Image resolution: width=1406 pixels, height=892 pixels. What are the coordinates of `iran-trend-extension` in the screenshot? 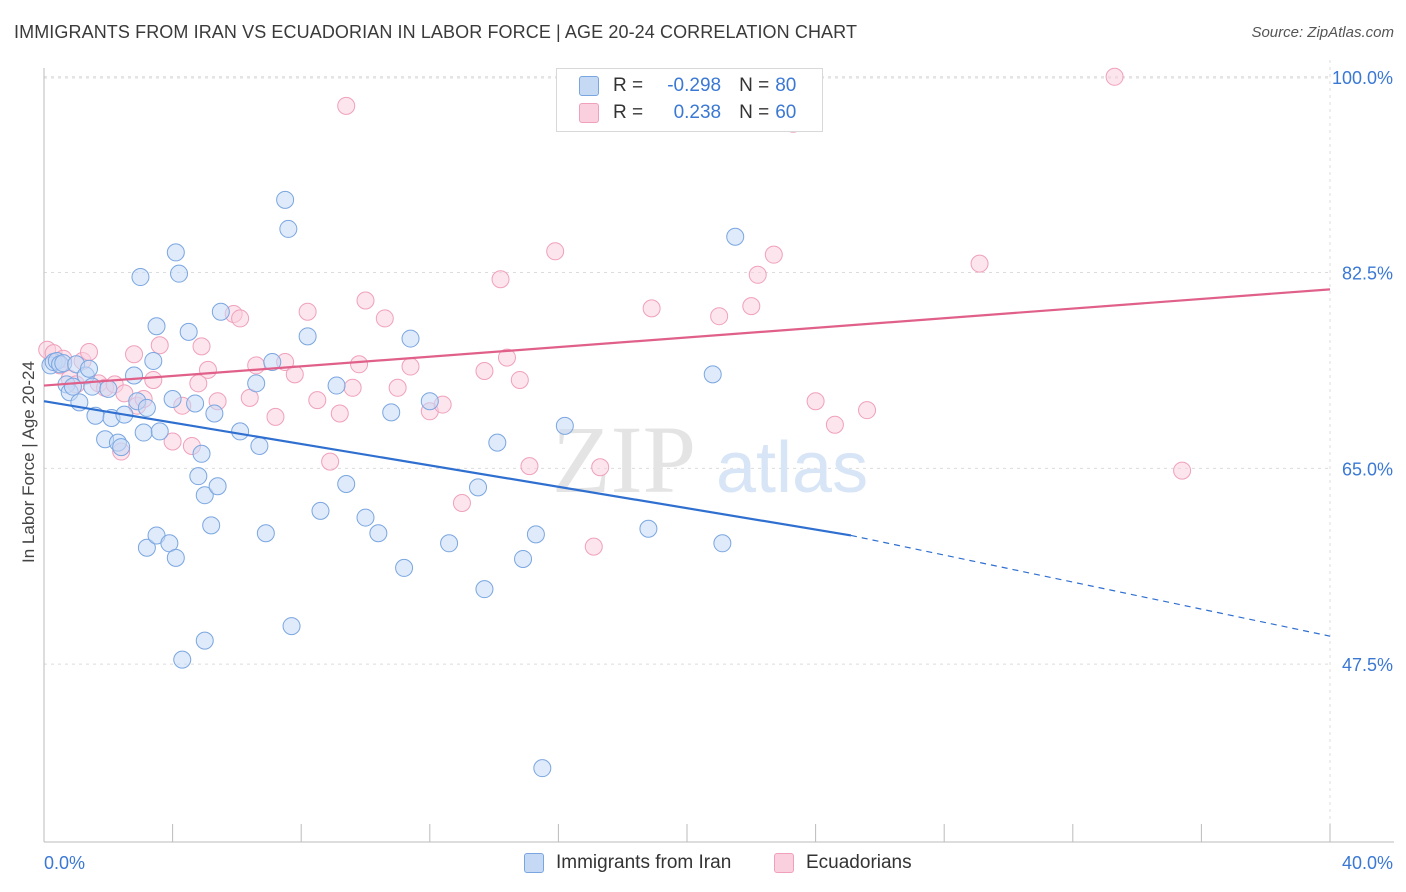 It's located at (1090, 585).